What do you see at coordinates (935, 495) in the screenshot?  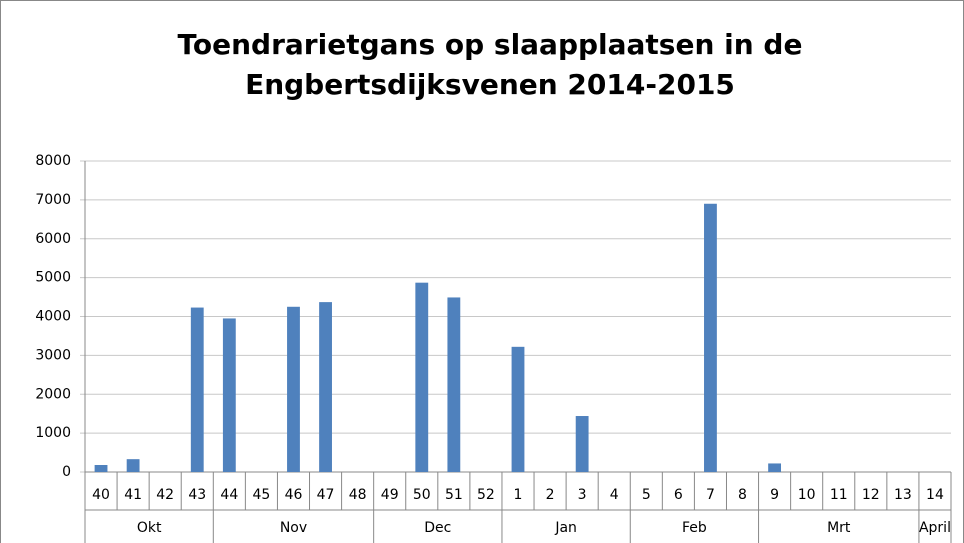 I see `x-tick-label: 14` at bounding box center [935, 495].